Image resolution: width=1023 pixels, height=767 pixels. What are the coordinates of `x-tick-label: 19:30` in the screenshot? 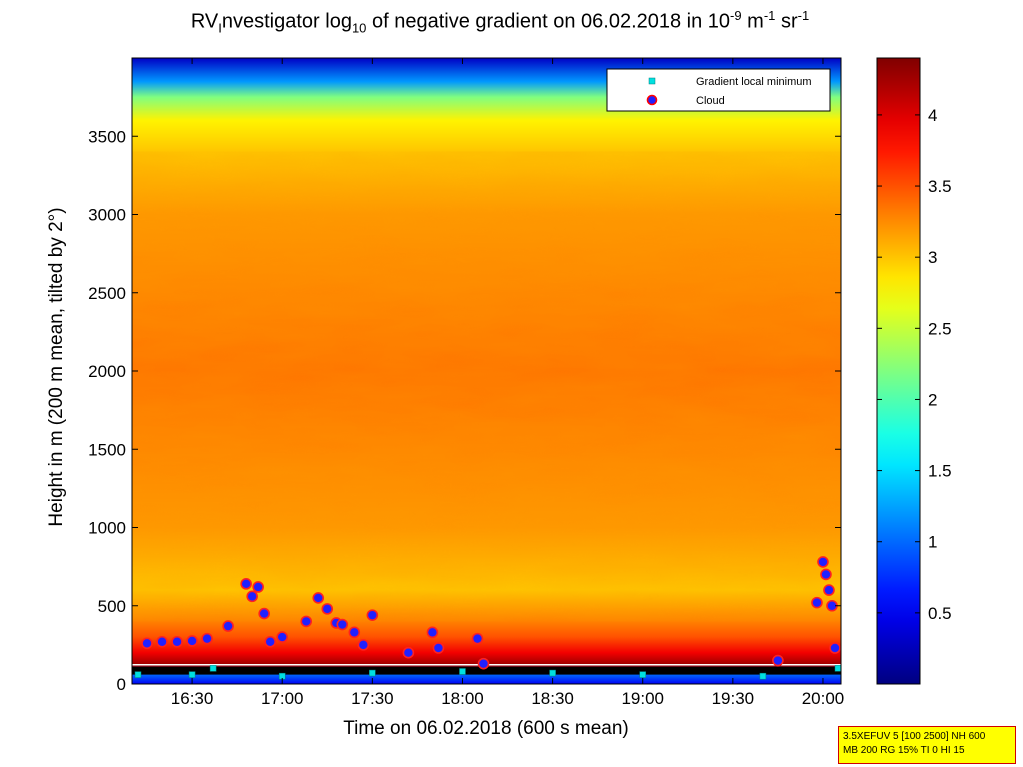 It's located at (733, 698).